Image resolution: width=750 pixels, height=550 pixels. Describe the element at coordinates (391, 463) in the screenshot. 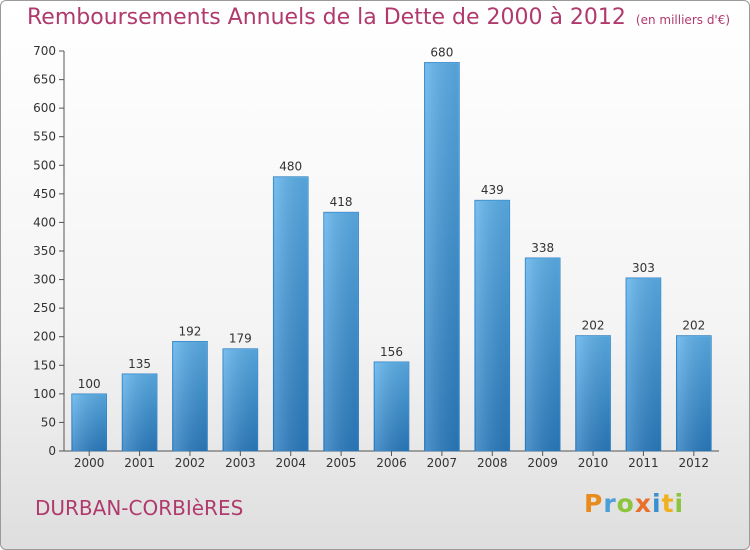

I see `x-tick-label-2006: 2006` at that location.